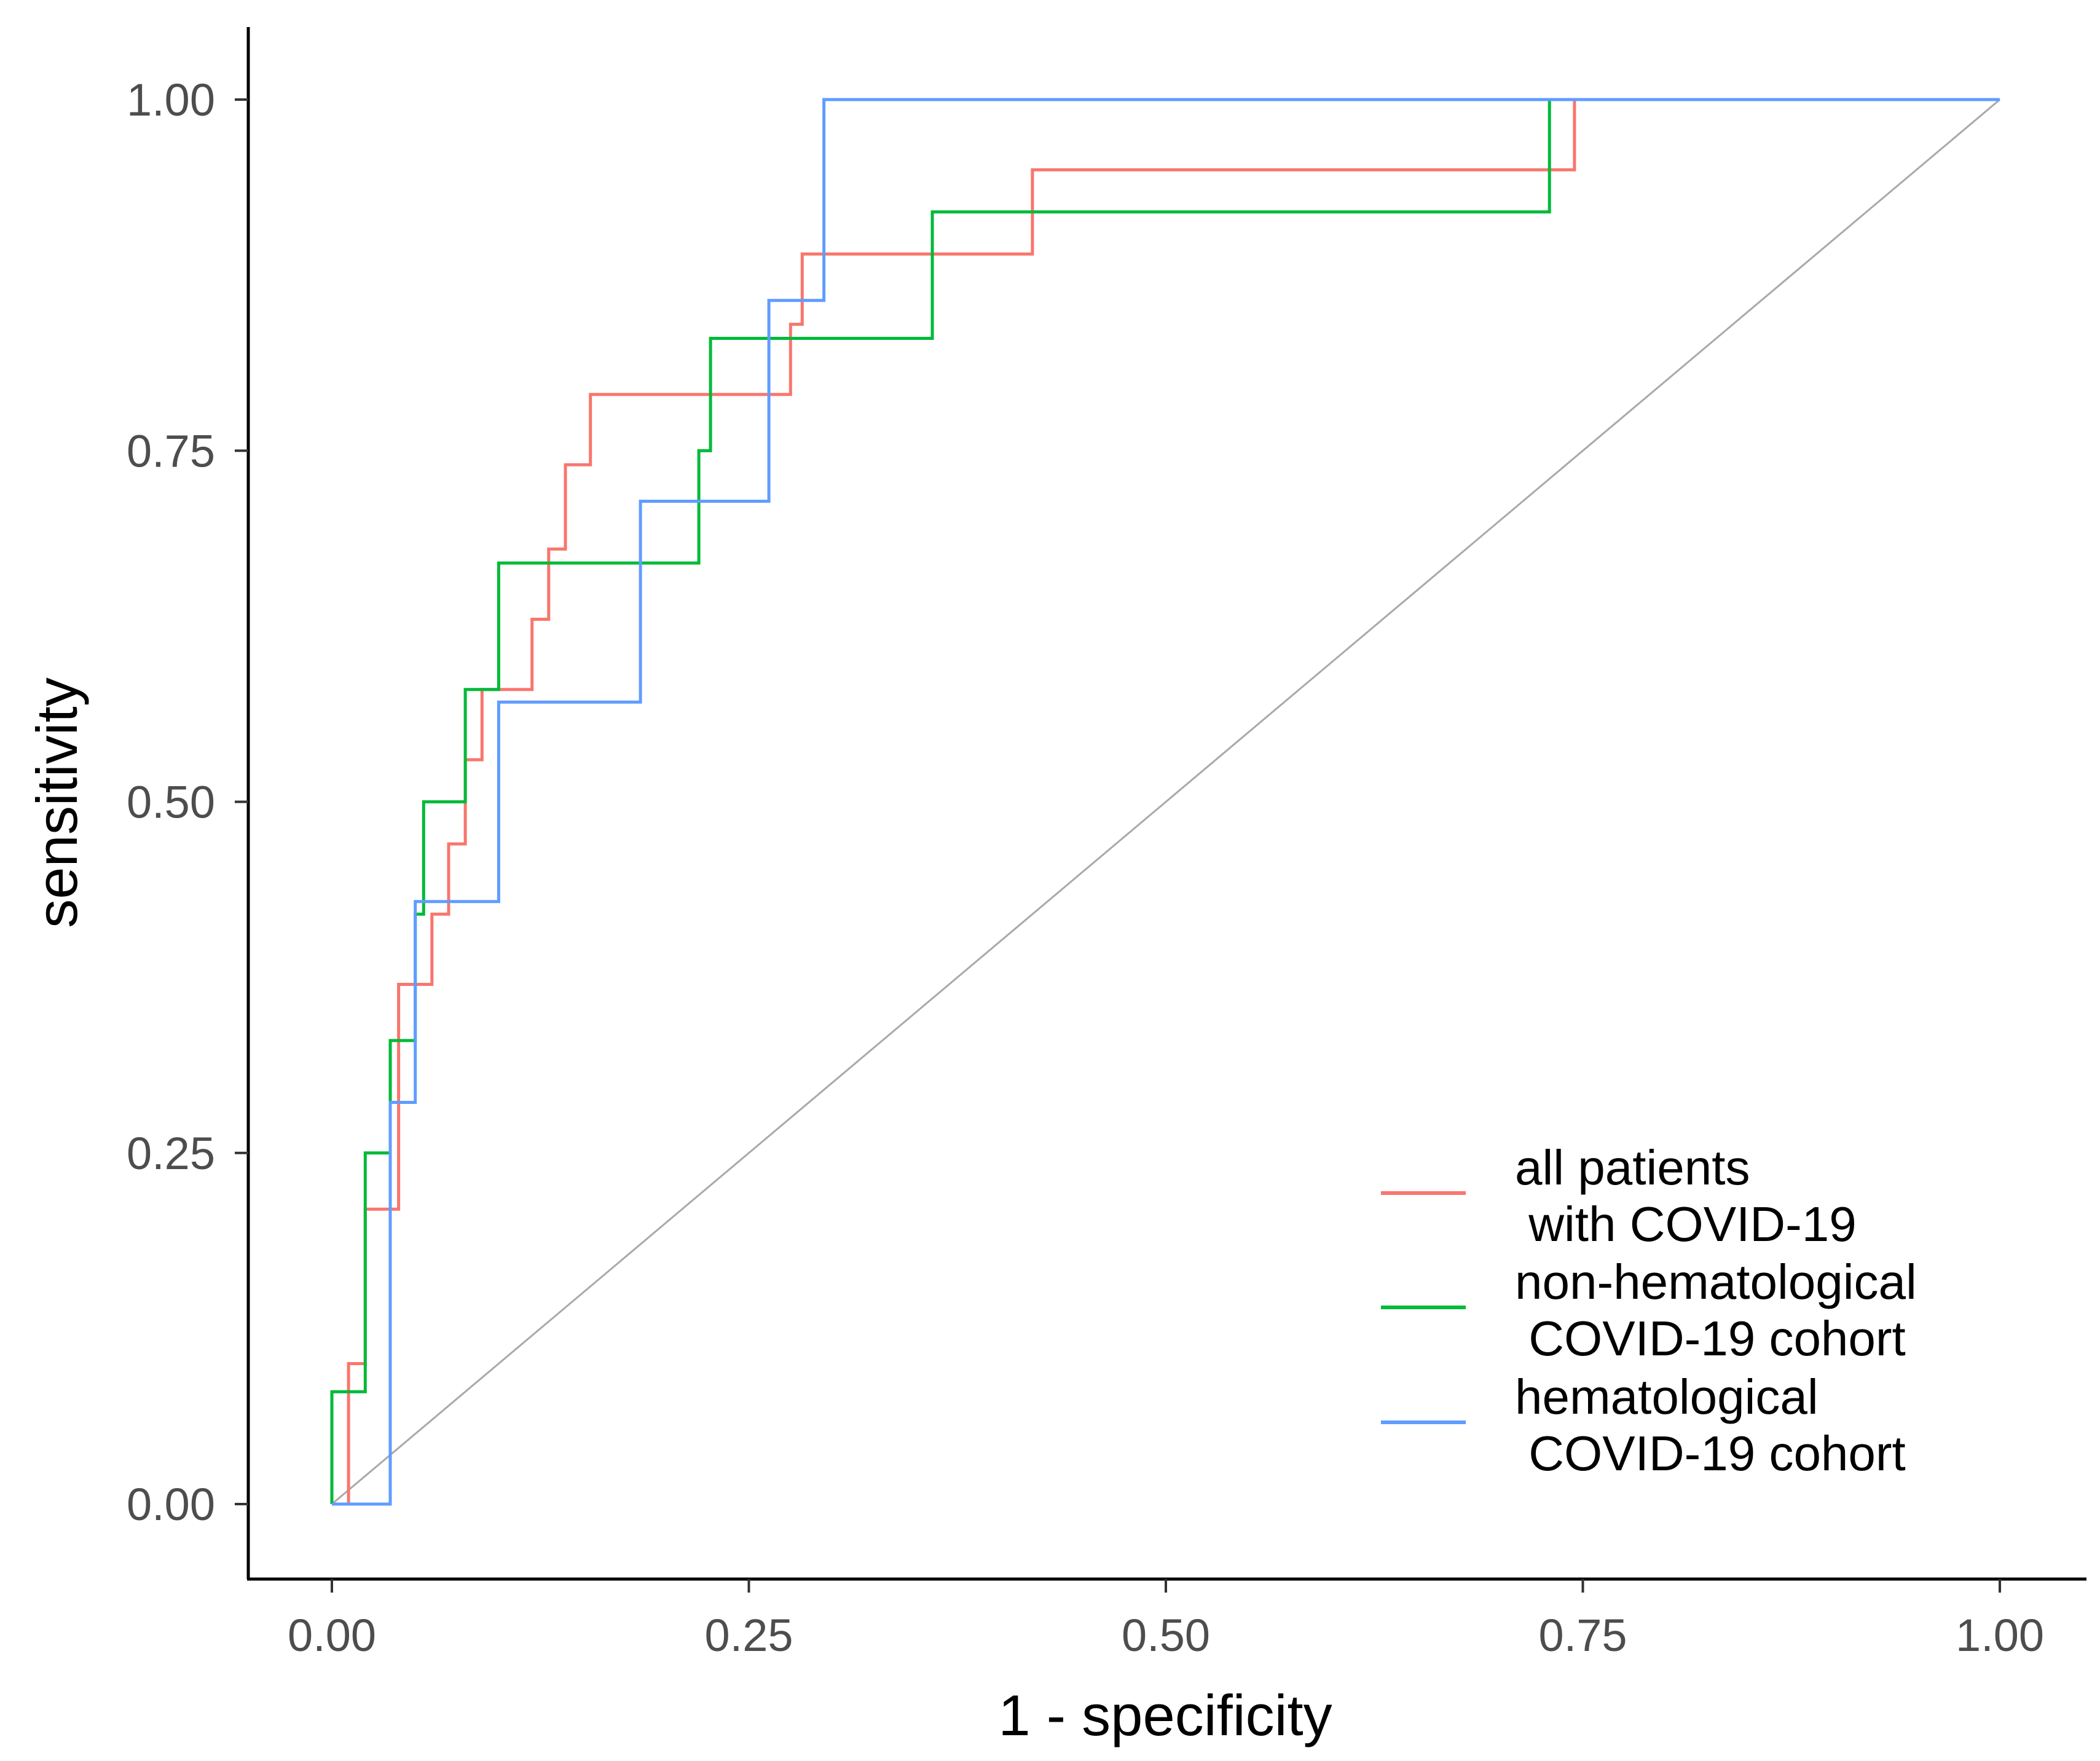 The height and width of the screenshot is (1761, 2100). I want to click on y-axis-title: sensitivity, so click(57, 802).